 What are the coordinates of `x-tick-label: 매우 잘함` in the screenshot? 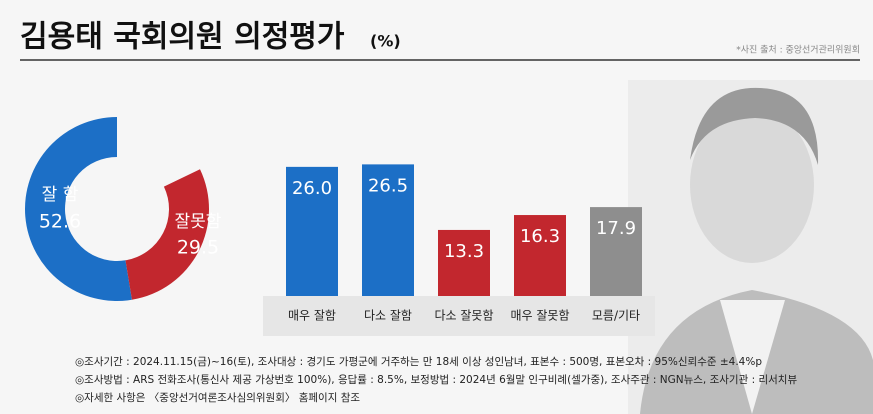 It's located at (312, 316).